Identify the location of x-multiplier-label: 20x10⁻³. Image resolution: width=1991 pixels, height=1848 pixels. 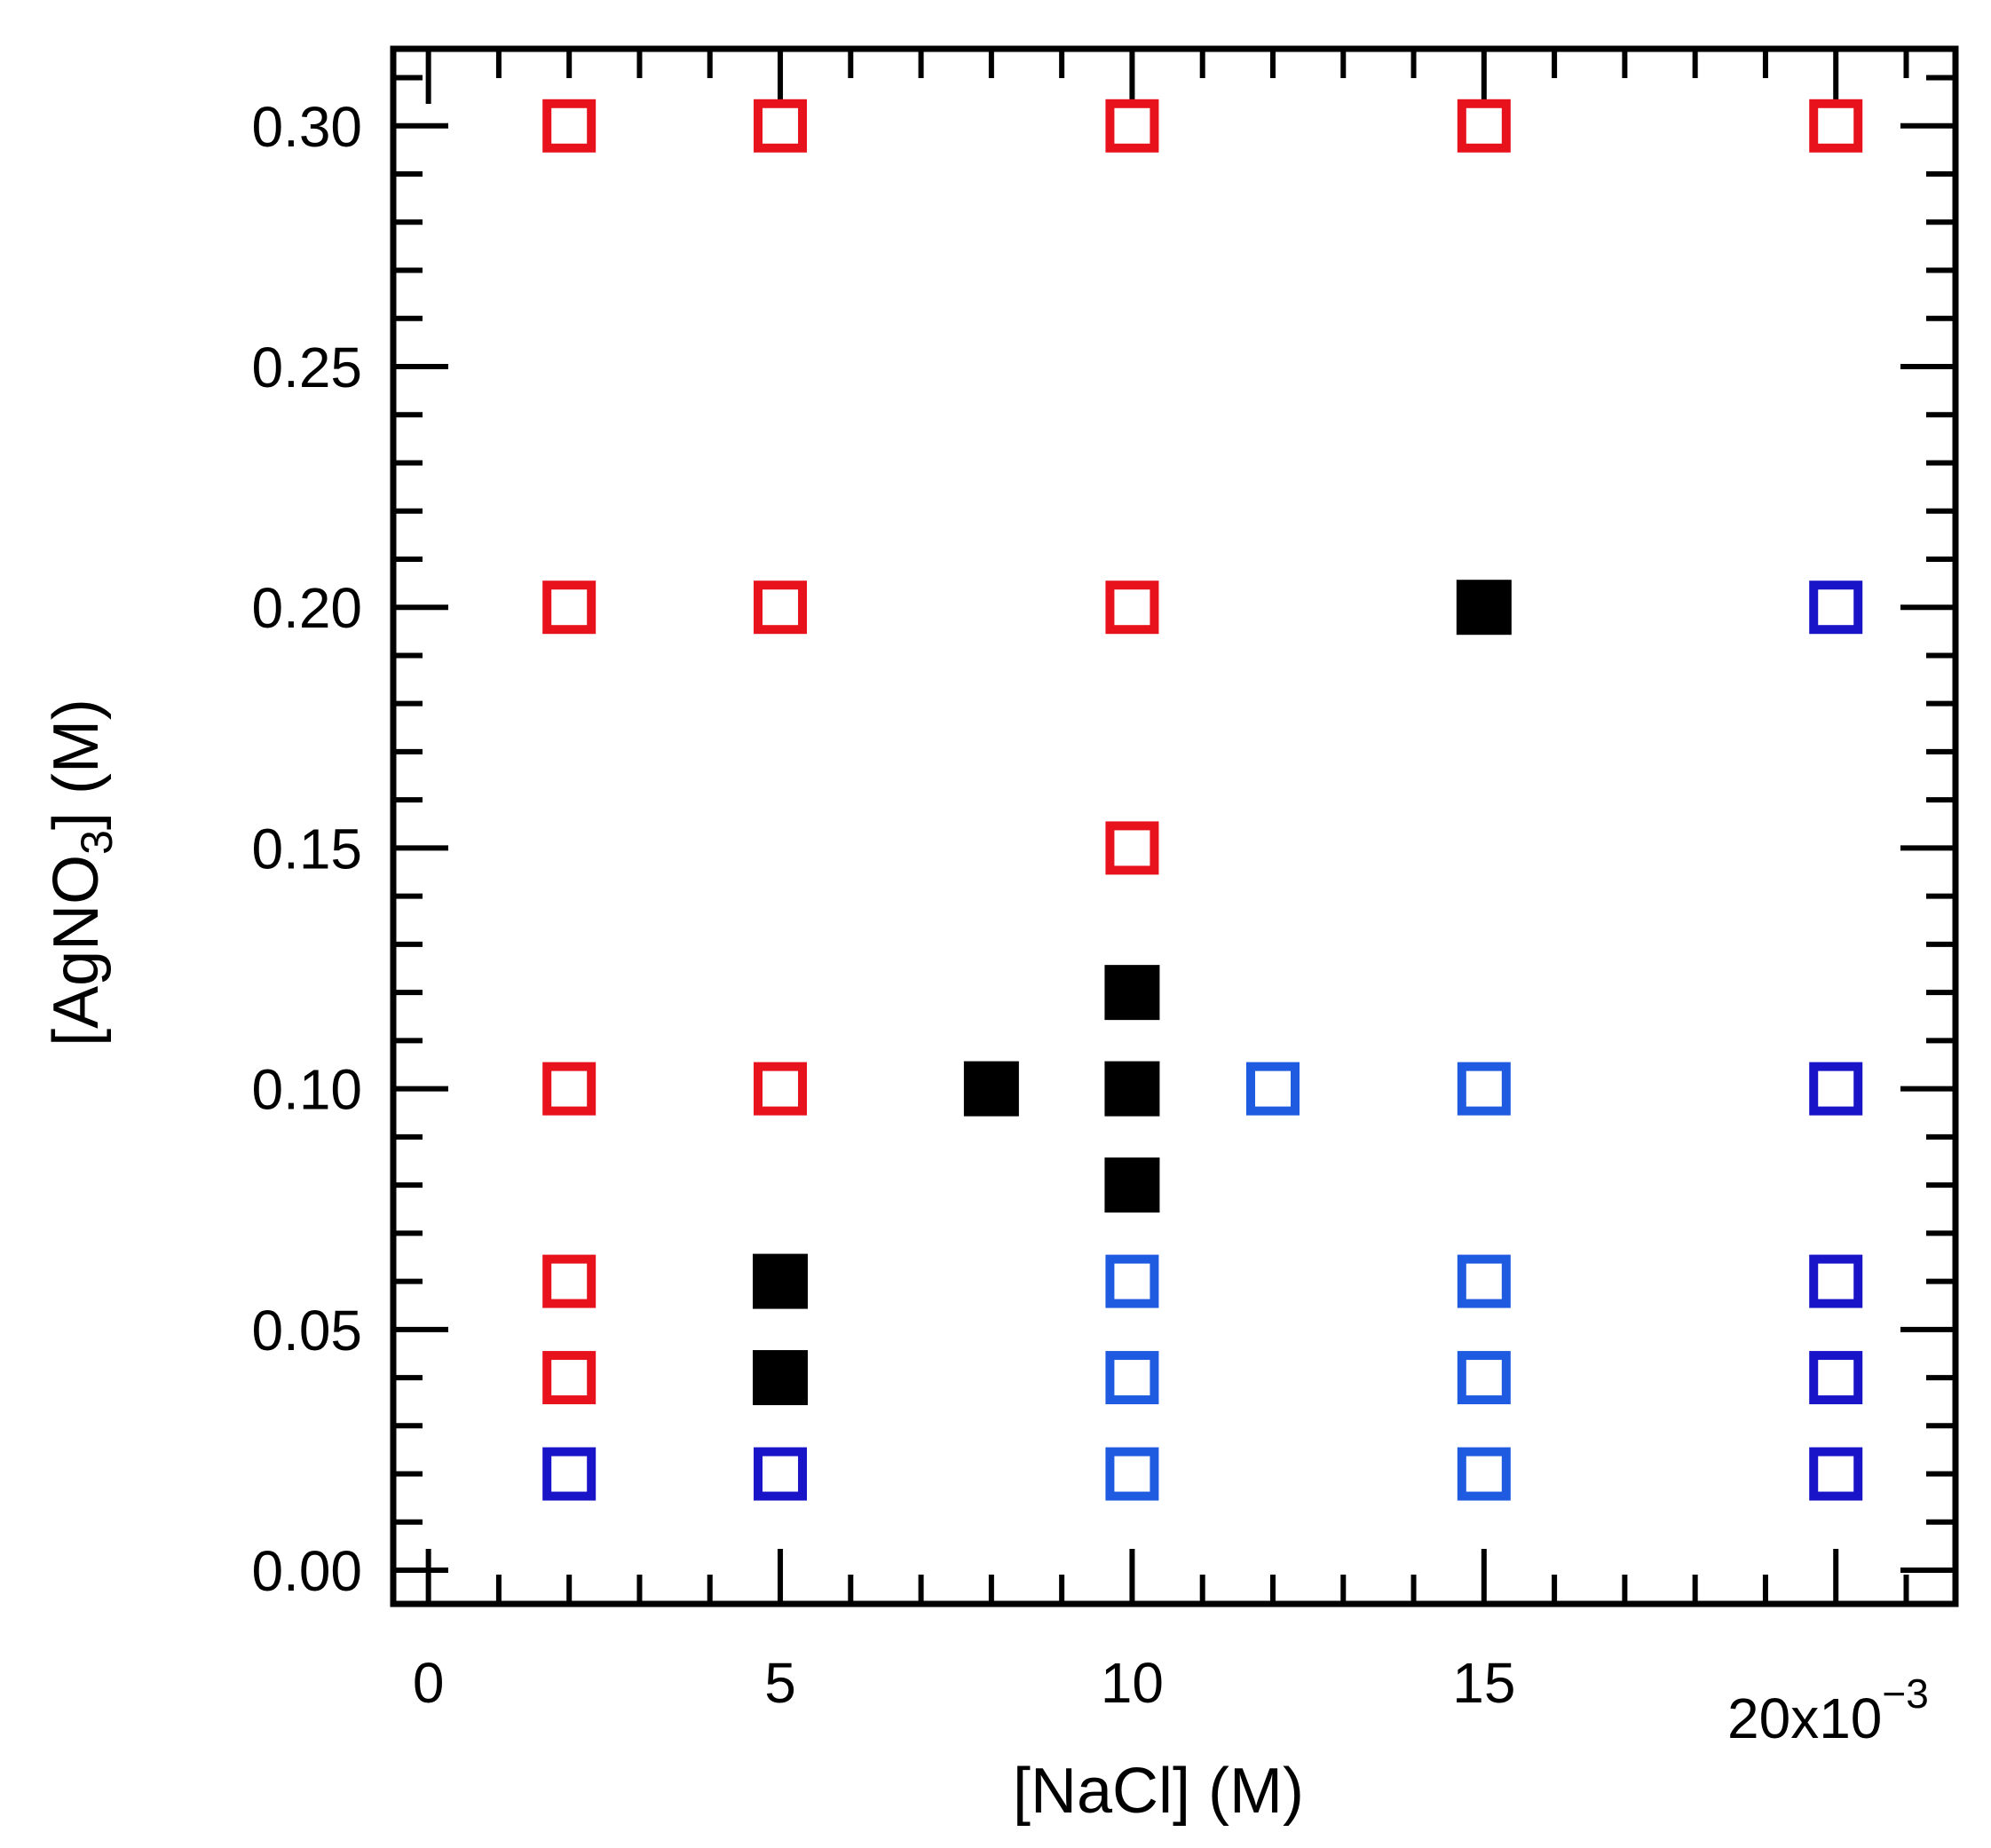
(1828, 1710).